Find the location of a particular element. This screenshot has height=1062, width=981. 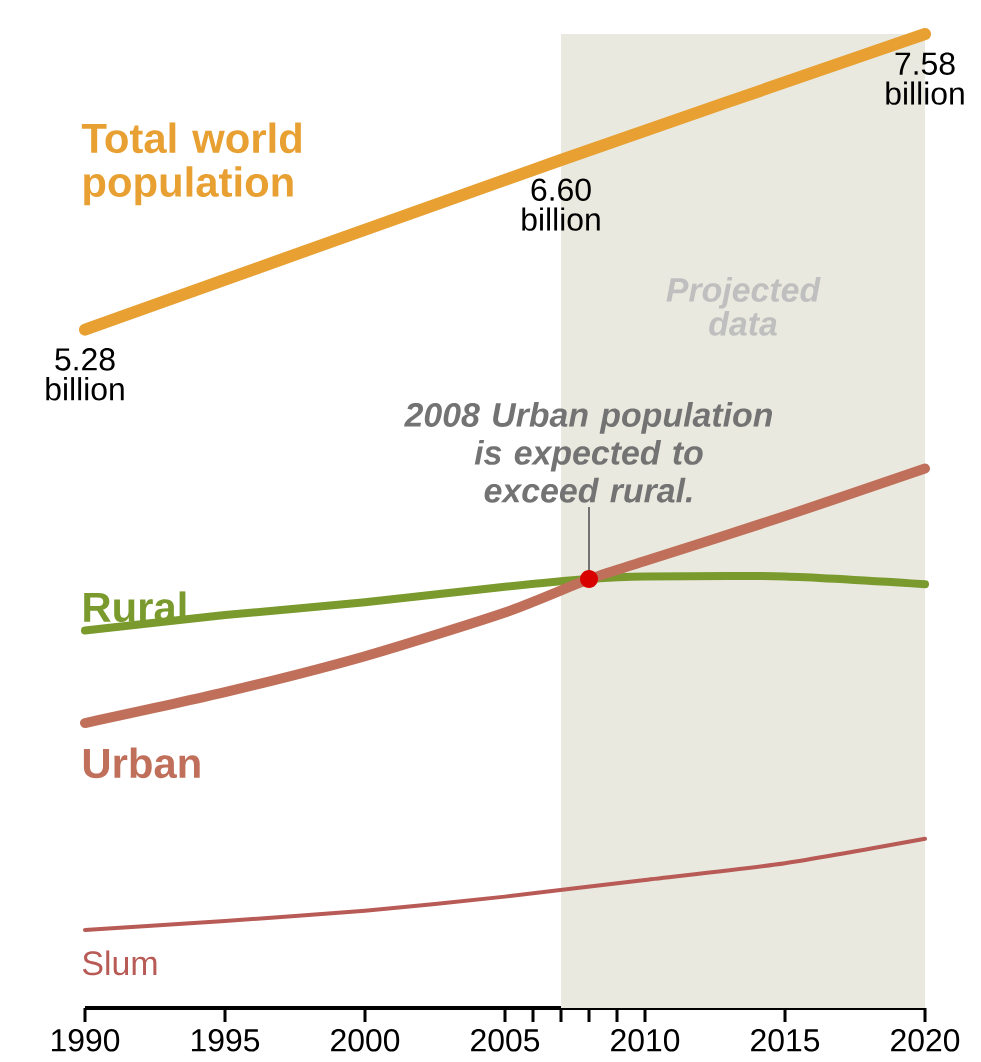

data-label: 5.28 billion is located at coordinates (85, 374).